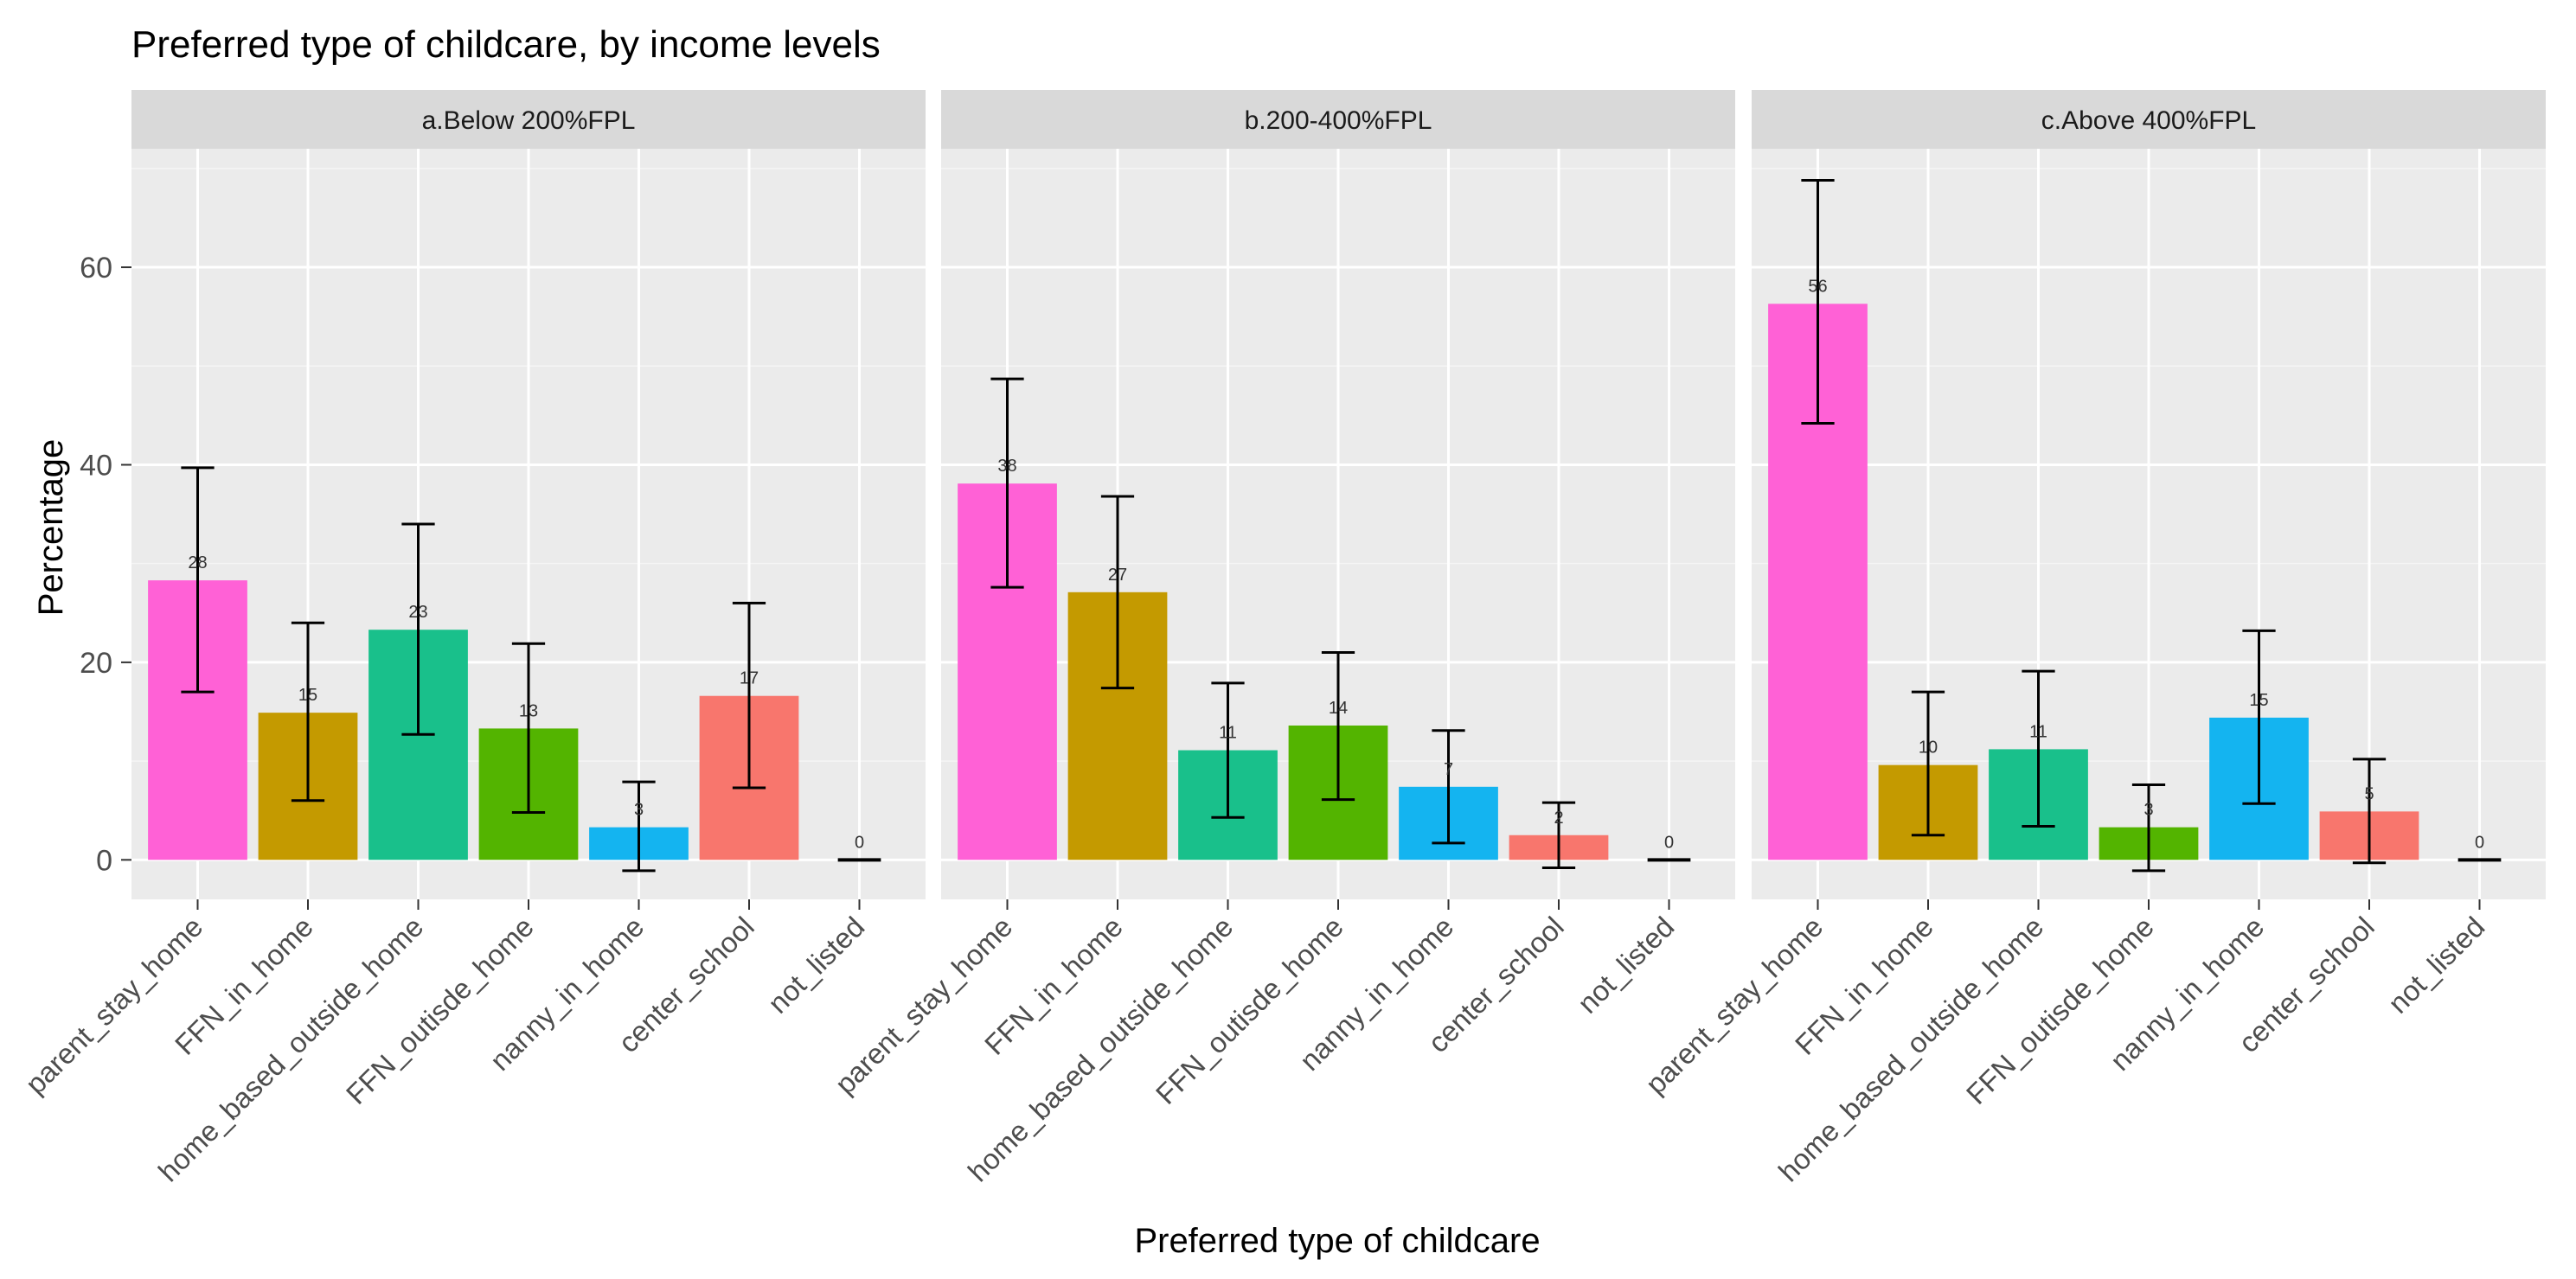 The height and width of the screenshot is (1279, 2576). Describe the element at coordinates (96, 268) in the screenshot. I see `y-tick-label: 60` at that location.